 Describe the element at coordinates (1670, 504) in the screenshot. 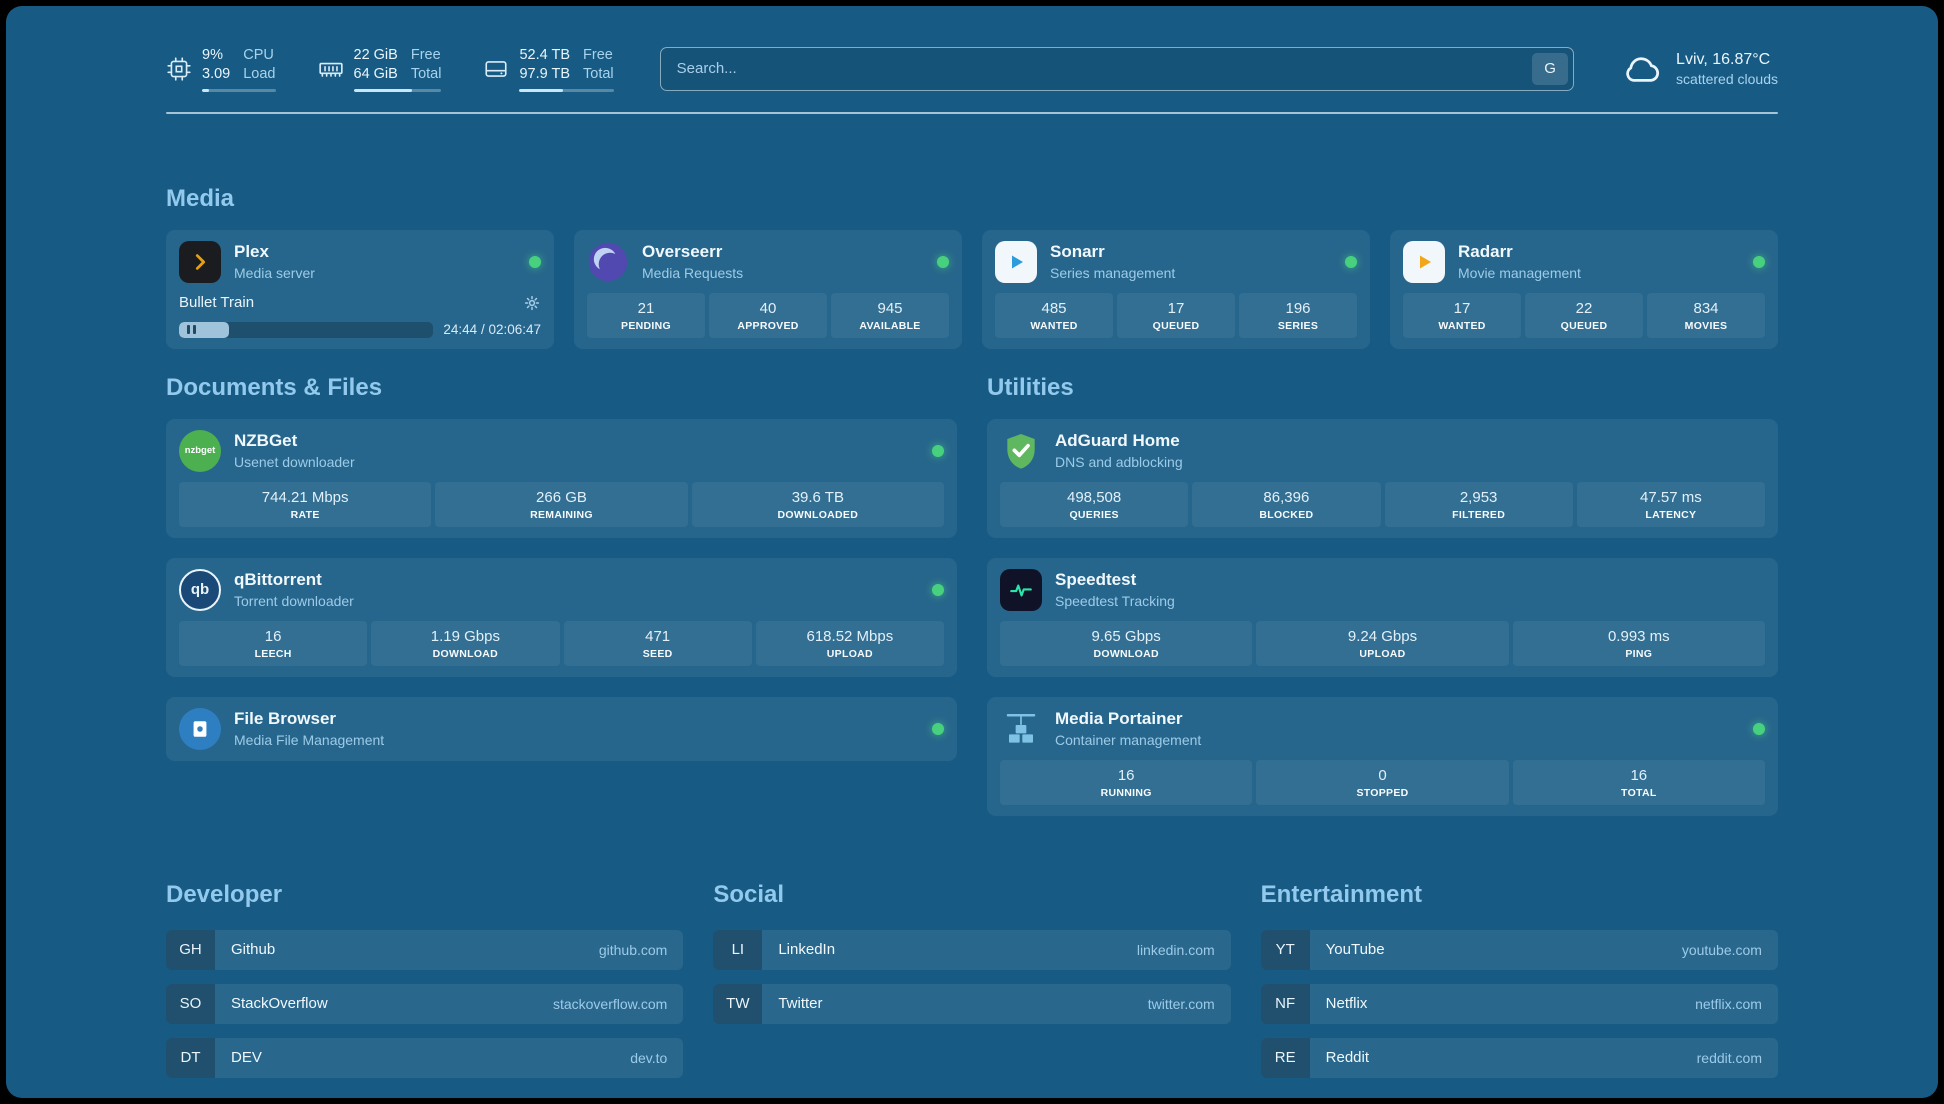

I see `stat-tile: 47.57 ms LATENCY` at that location.